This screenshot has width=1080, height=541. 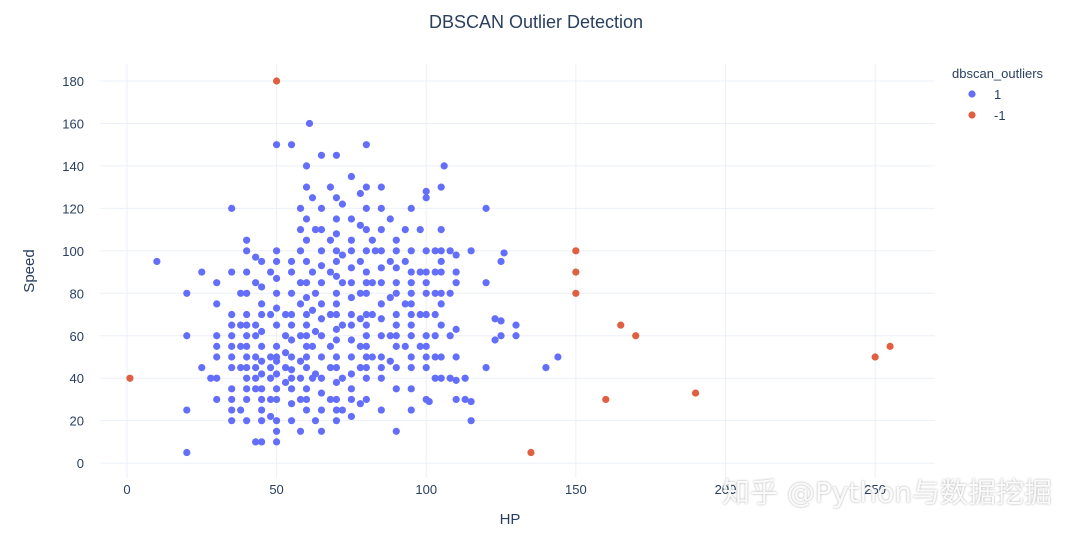 What do you see at coordinates (998, 94) in the screenshot?
I see `legend: dbscan_outliers 1 -1` at bounding box center [998, 94].